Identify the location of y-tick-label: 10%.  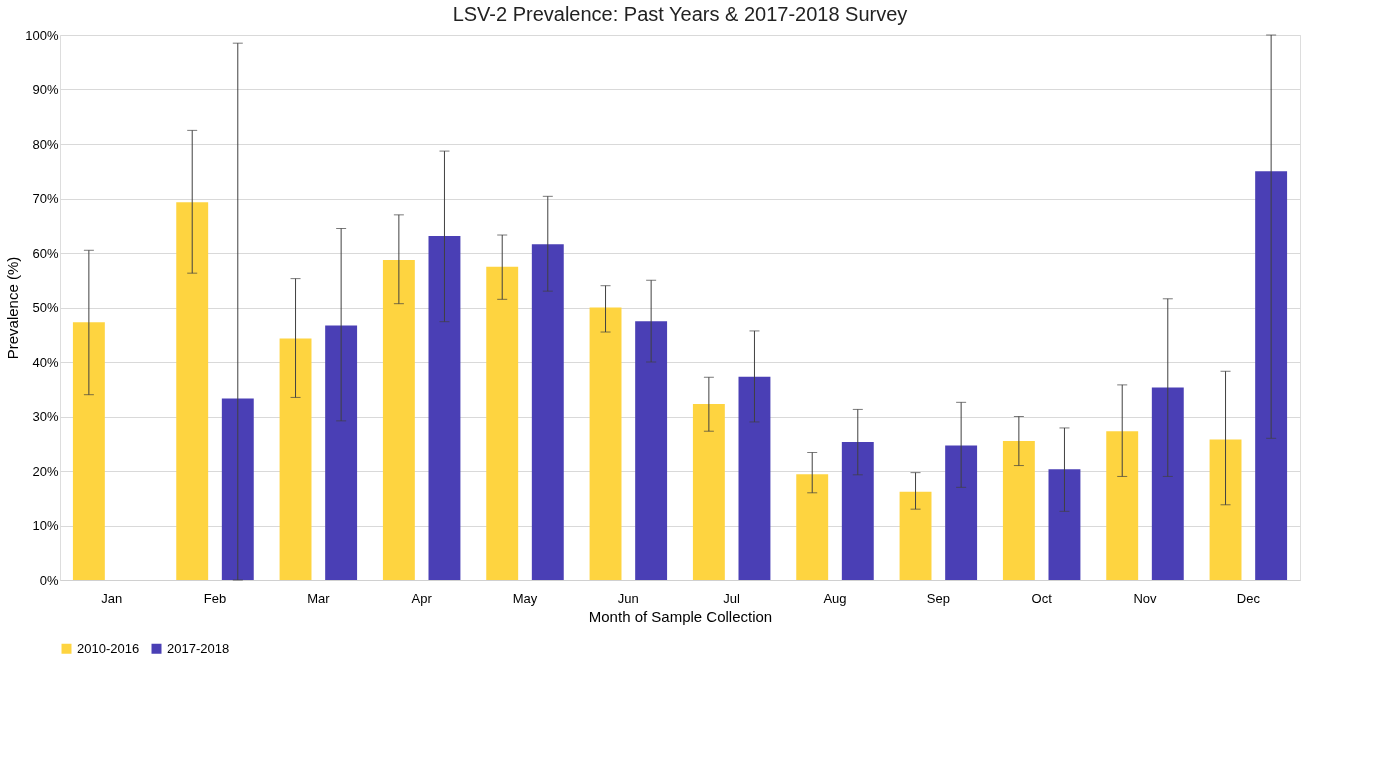
(45, 525).